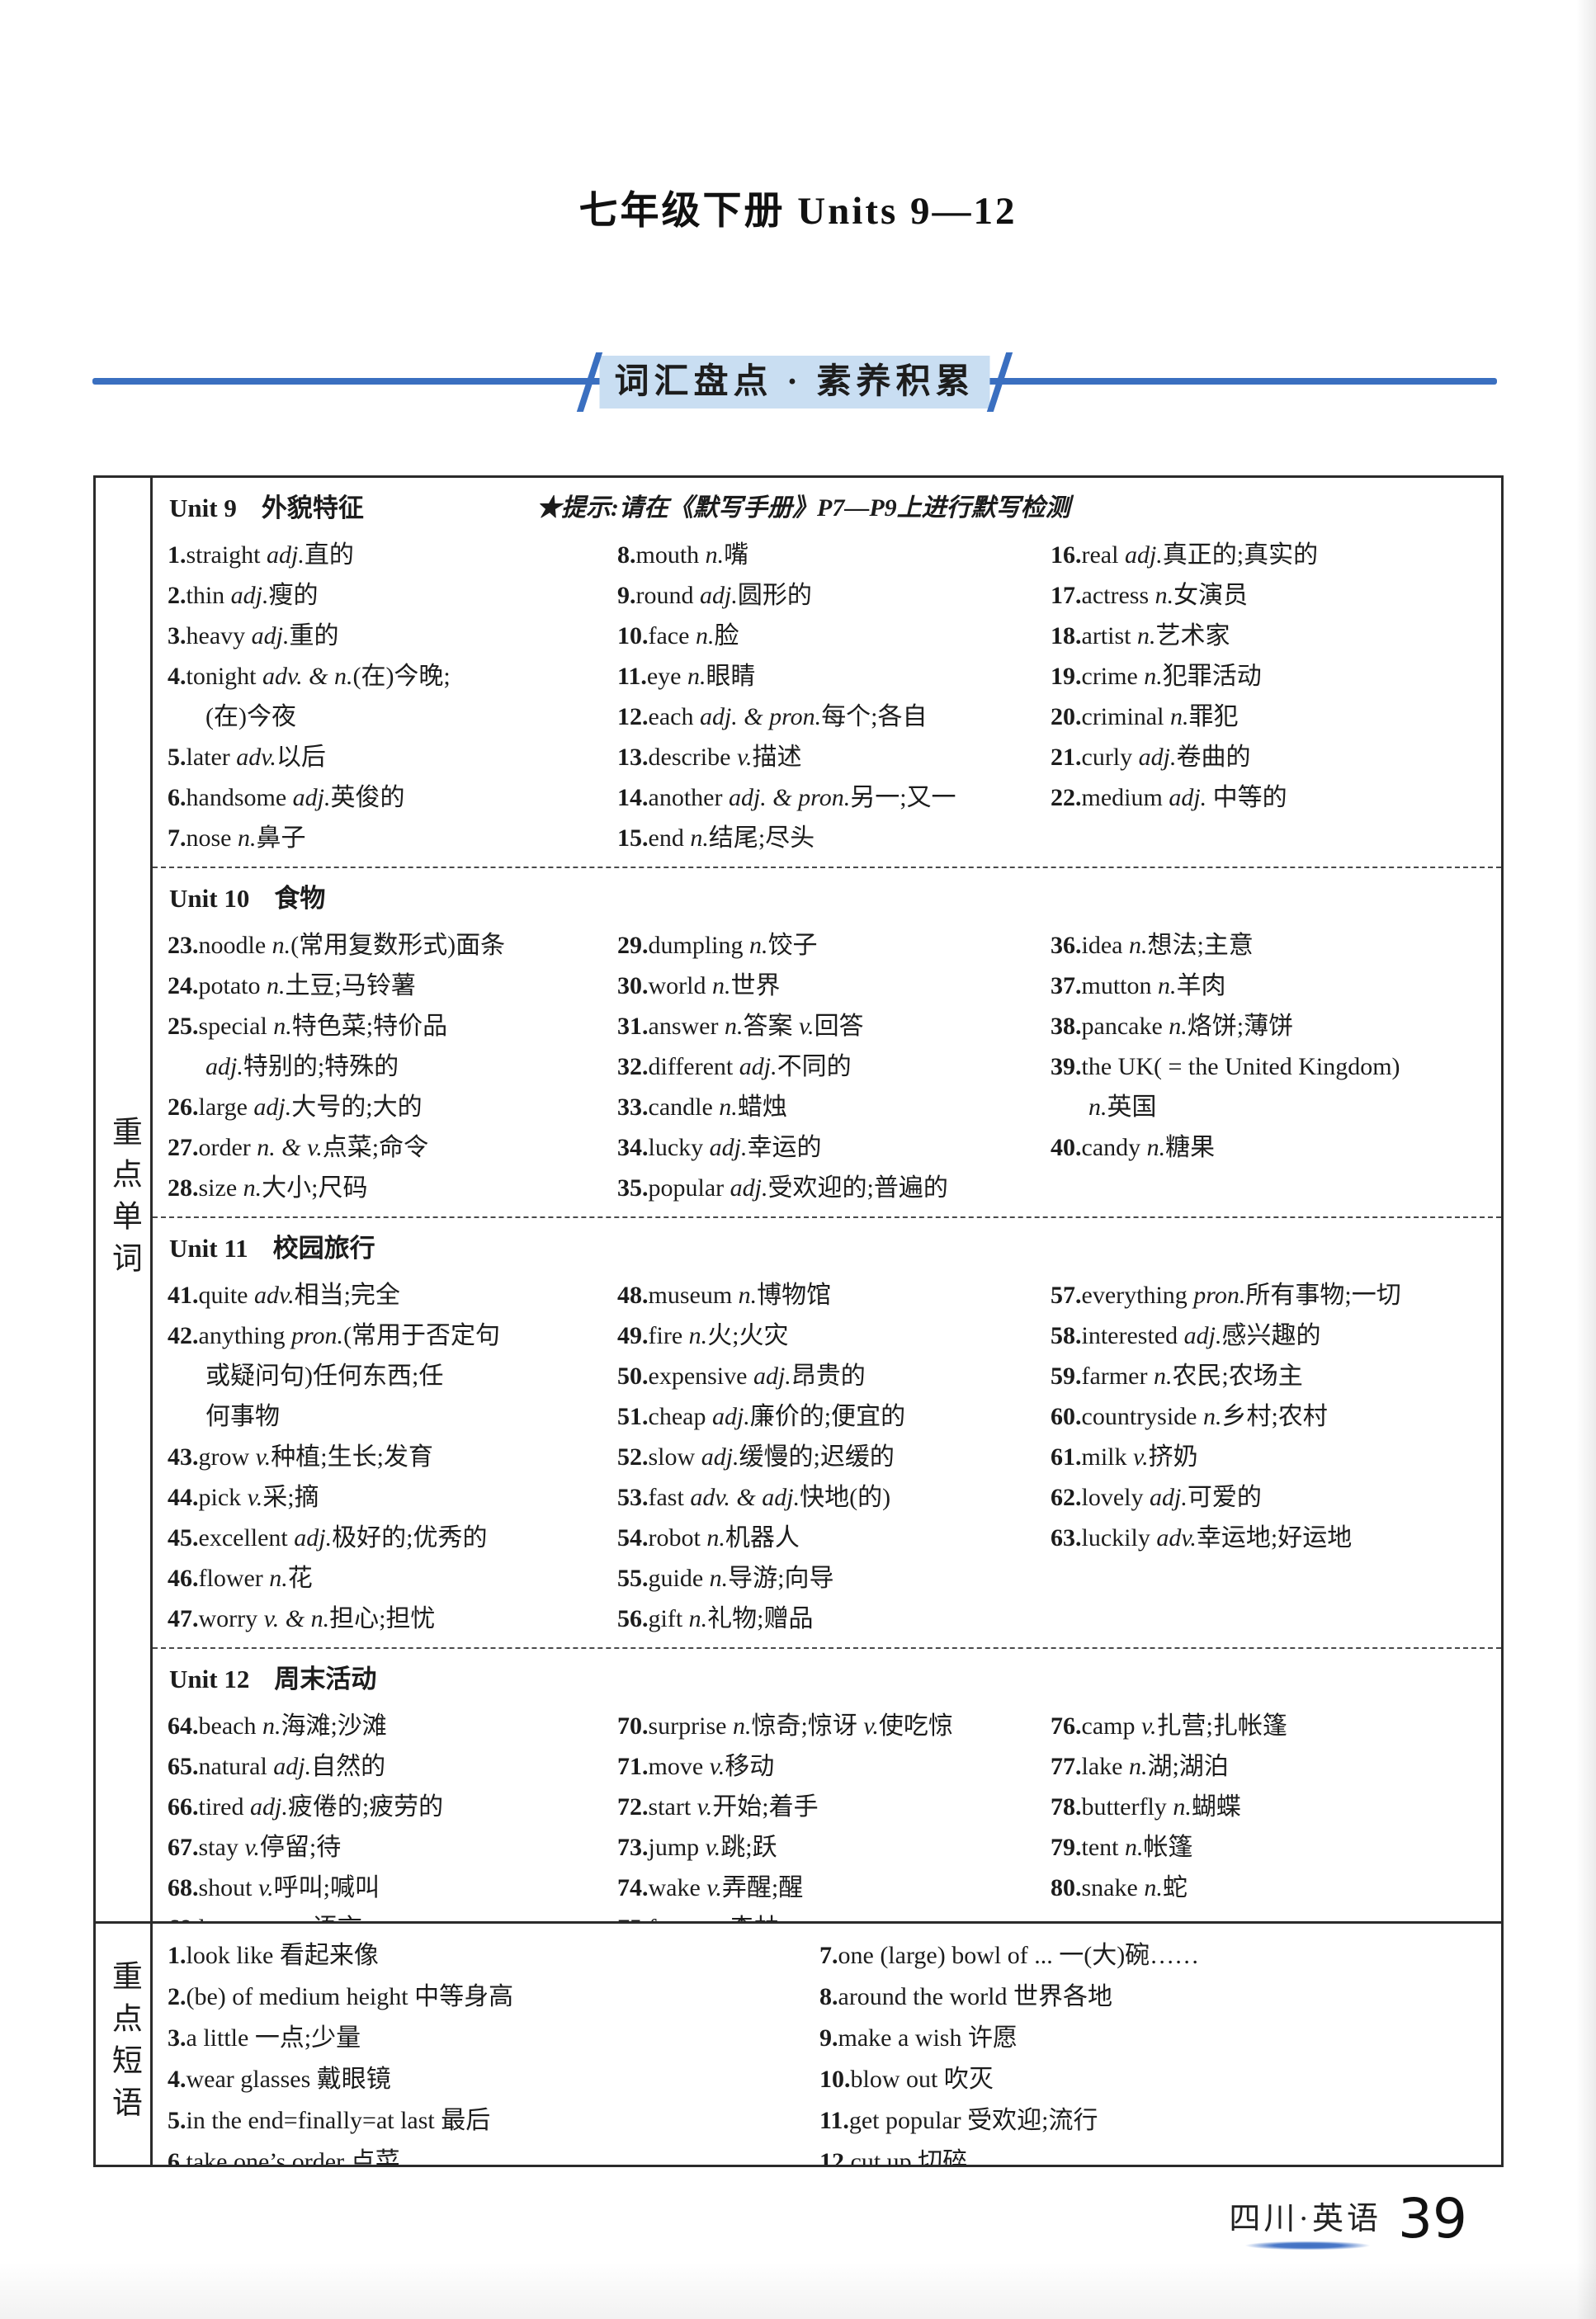 This screenshot has height=2319, width=1596. Describe the element at coordinates (308, 1046) in the screenshot. I see `vocab-item: 25.special n.特色菜;特价品 adj.特别的;特殊的` at that location.